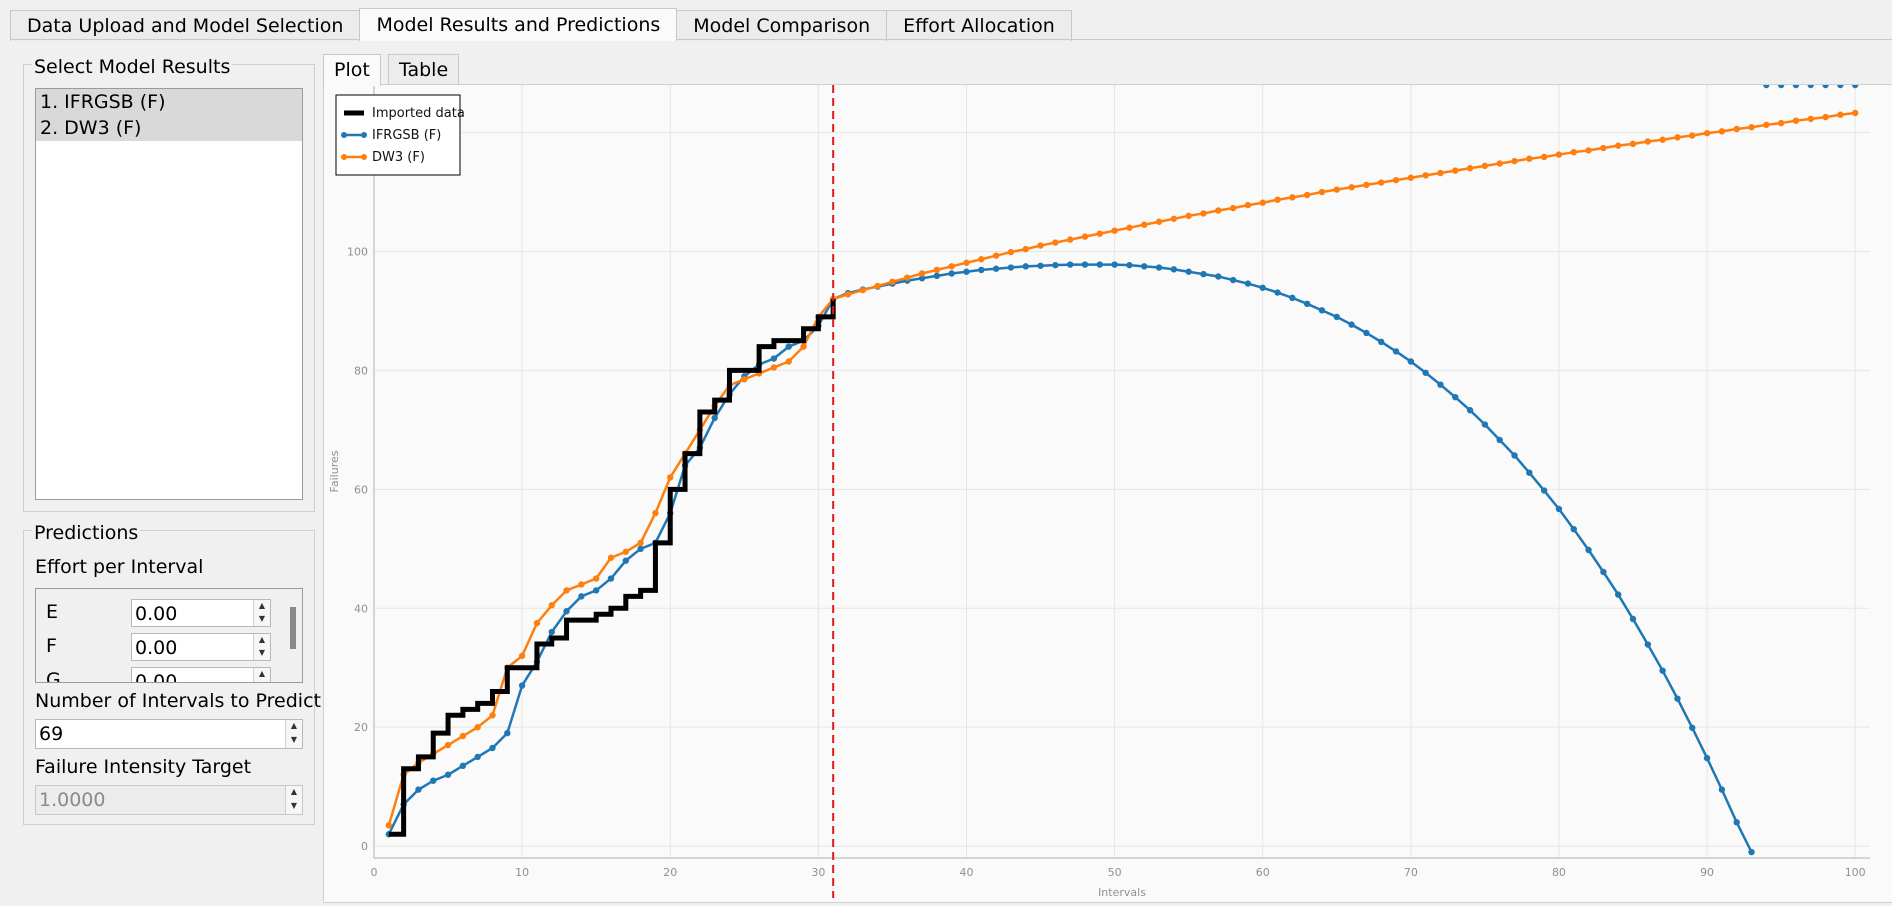 The width and height of the screenshot is (1892, 906). What do you see at coordinates (156, 614) in the screenshot?
I see `effort-e-value: 0.00` at bounding box center [156, 614].